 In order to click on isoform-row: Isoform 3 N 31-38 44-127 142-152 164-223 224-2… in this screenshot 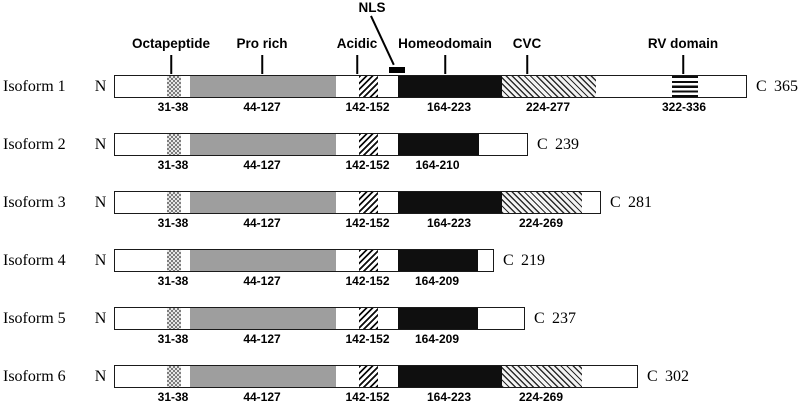, I will do `click(400, 212)`.